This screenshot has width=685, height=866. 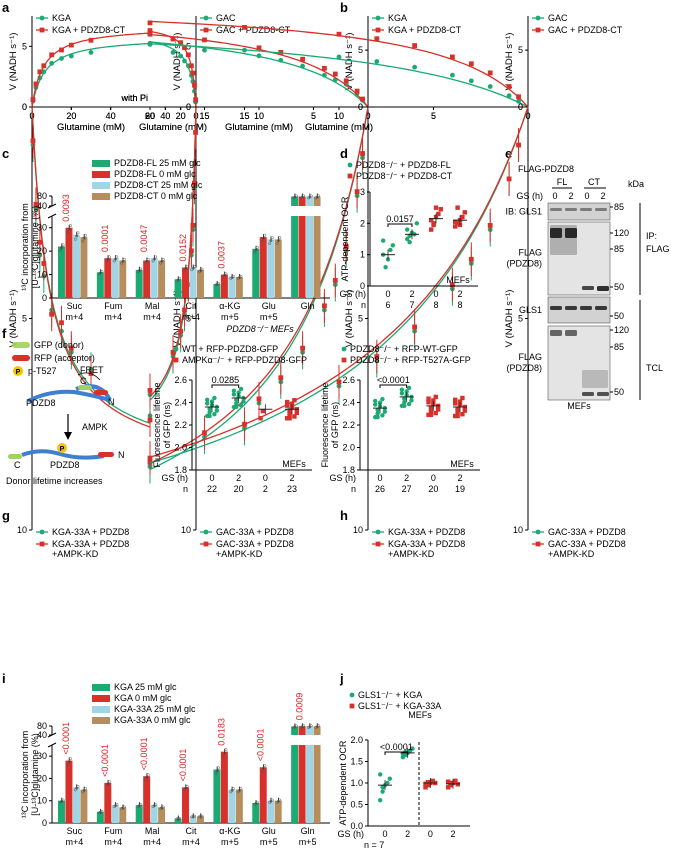 What do you see at coordinates (426, 544) in the screenshot?
I see `legend-label: KGA-33A + PDZD8` at bounding box center [426, 544].